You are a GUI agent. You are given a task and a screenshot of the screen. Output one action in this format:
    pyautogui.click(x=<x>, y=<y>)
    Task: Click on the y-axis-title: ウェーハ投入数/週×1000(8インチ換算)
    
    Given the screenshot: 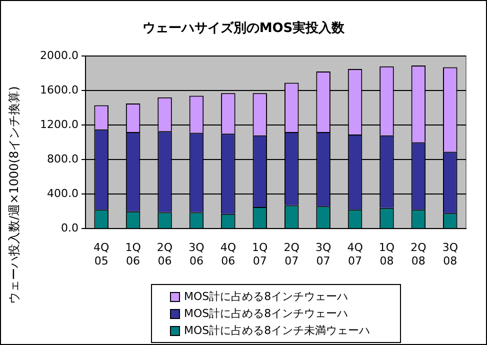 What is the action you would take?
    pyautogui.click(x=14, y=195)
    